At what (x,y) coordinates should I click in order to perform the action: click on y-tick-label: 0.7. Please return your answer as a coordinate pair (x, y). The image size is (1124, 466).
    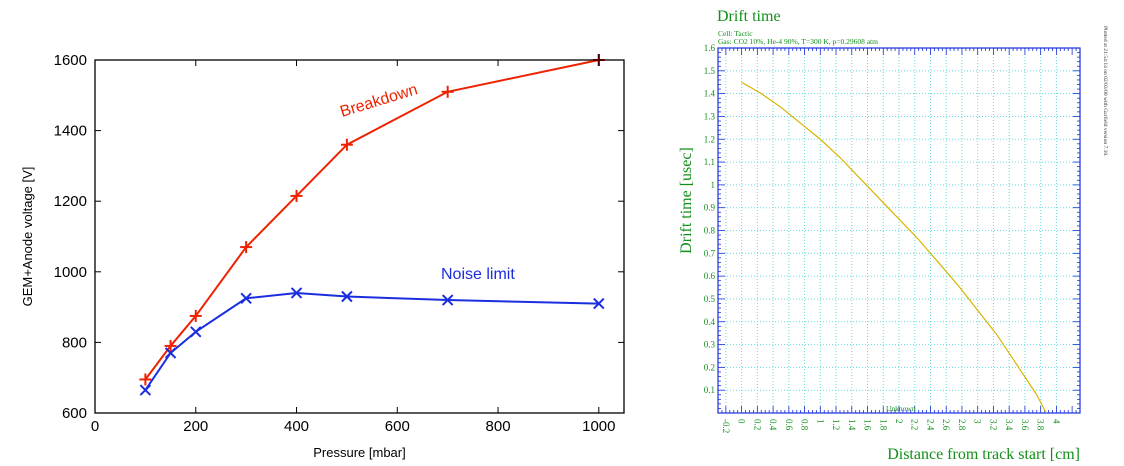
    Looking at the image, I should click on (710, 253).